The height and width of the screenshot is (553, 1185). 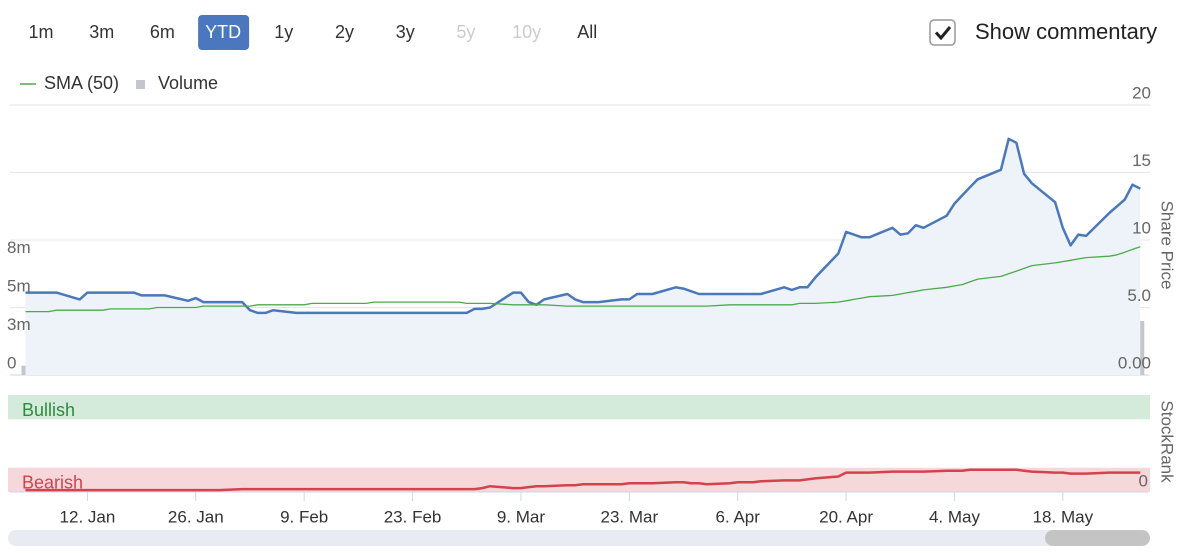 I want to click on scrollbar-thumb, so click(x=1097, y=538).